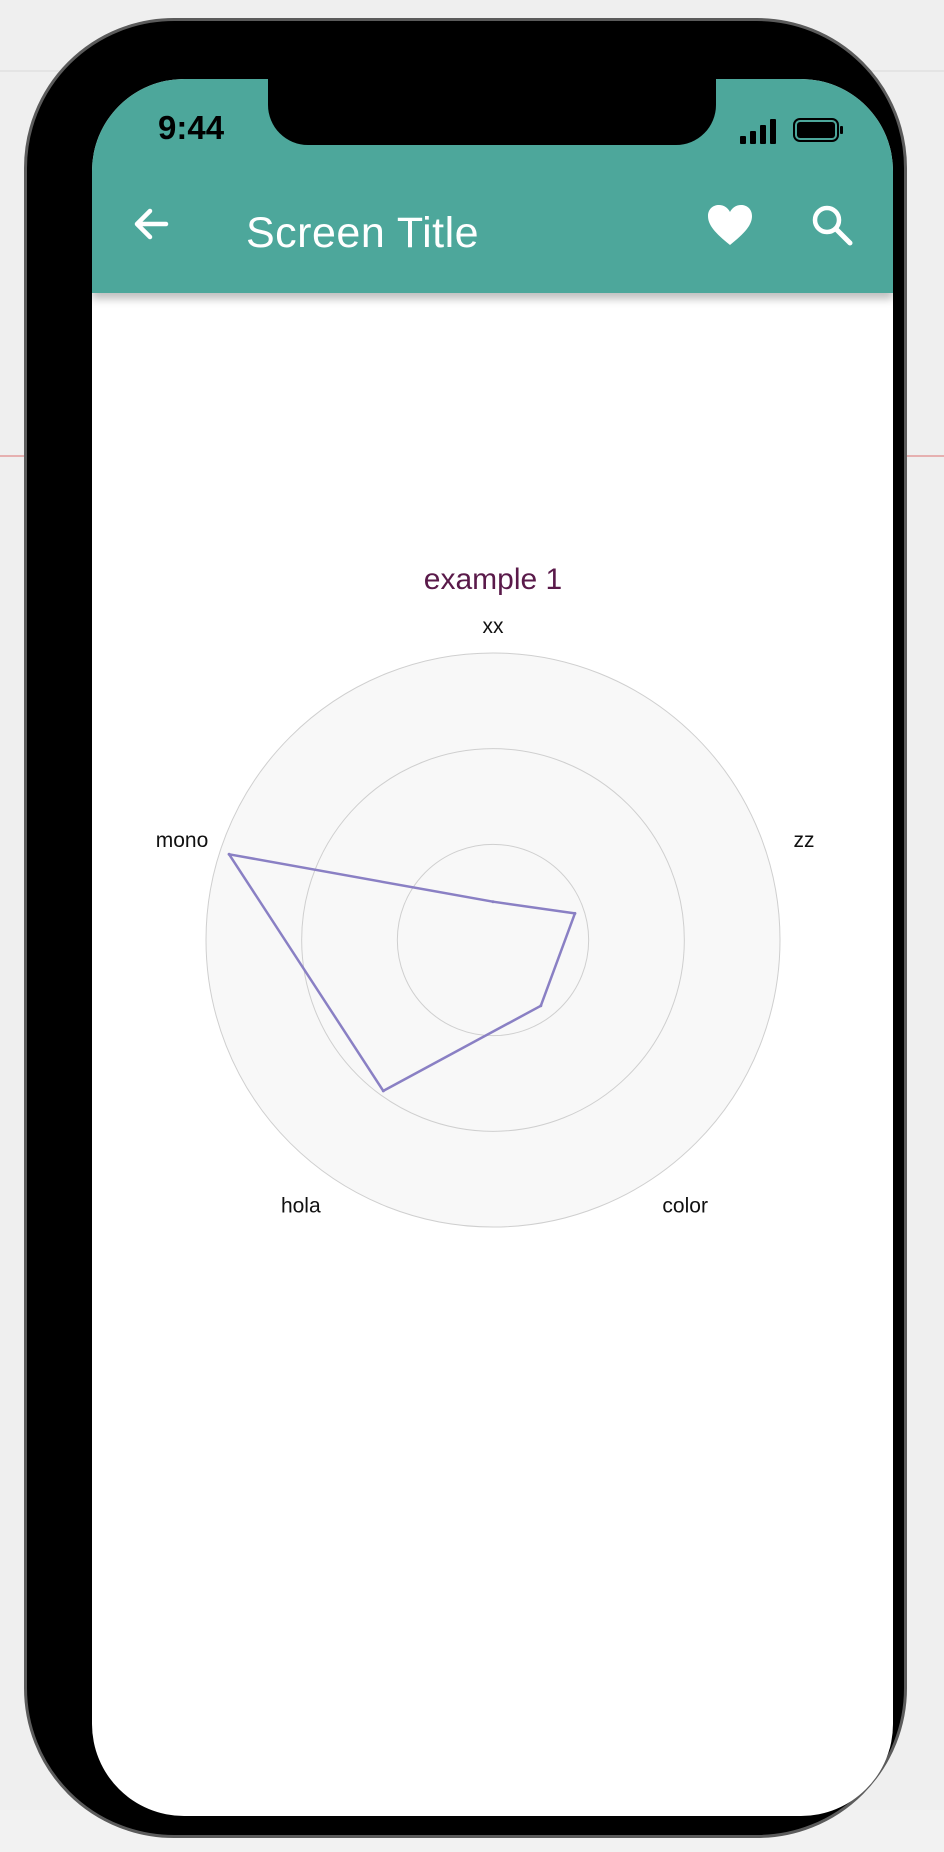 This screenshot has width=944, height=1852. I want to click on axis-label-xx: xx, so click(494, 626).